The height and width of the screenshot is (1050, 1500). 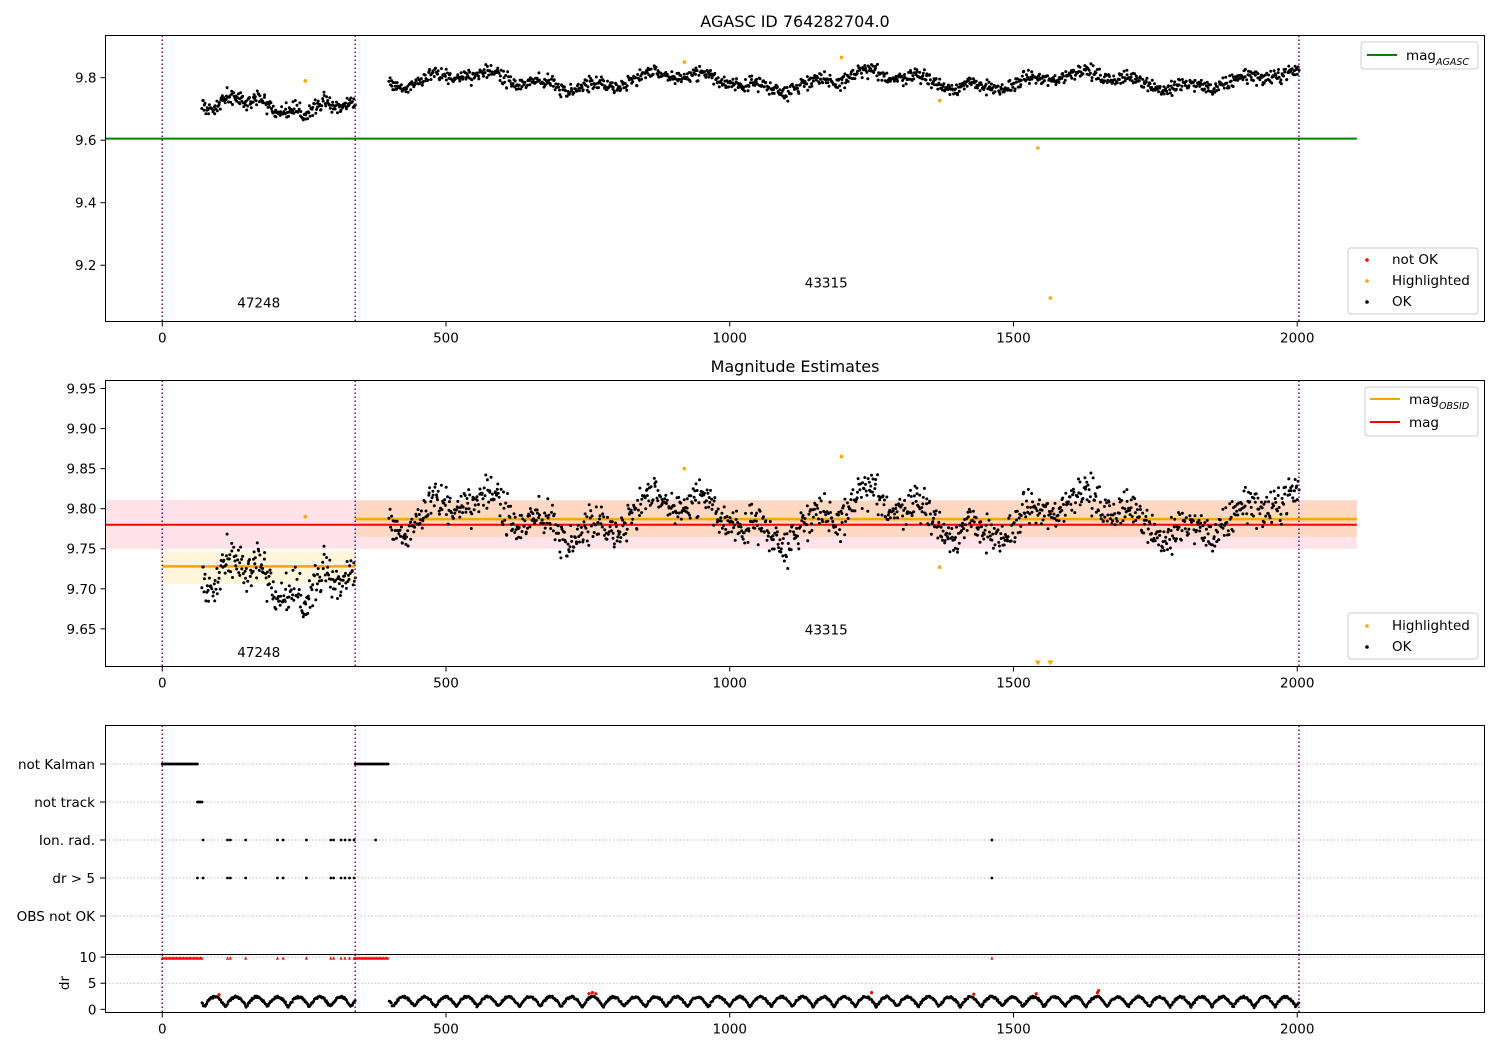 I want to click on panel1-obsid-label-1: 47248, so click(x=258, y=303).